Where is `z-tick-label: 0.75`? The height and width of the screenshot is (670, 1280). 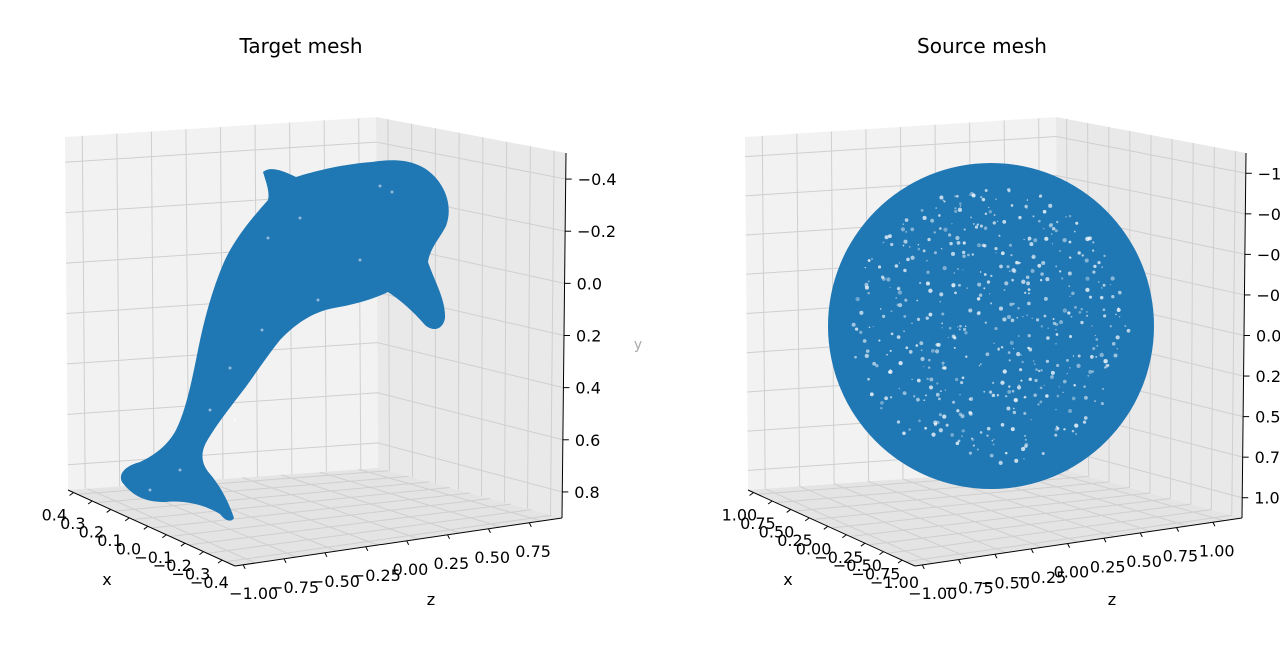
z-tick-label: 0.75 is located at coordinates (533, 551).